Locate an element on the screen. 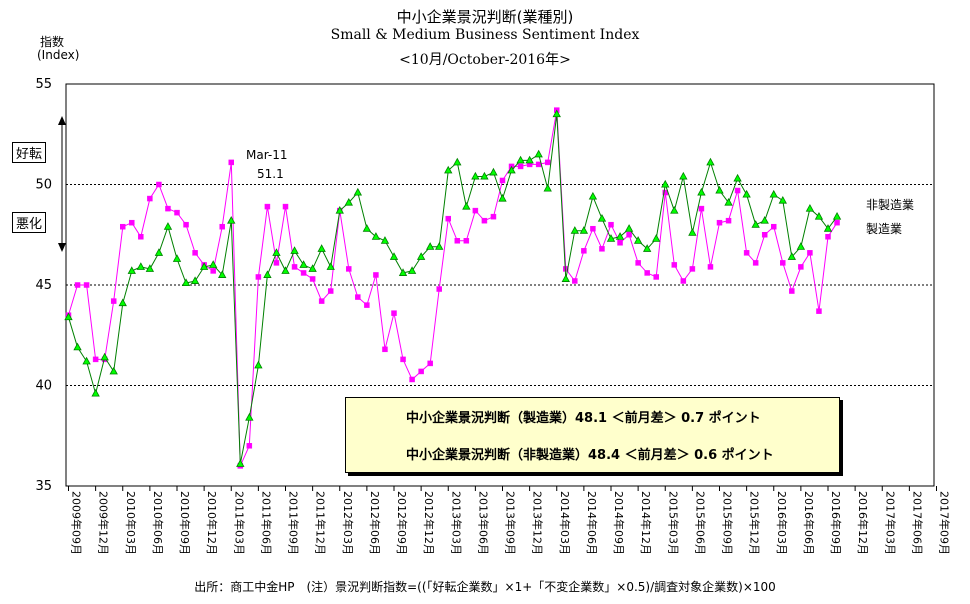 Image resolution: width=970 pixels, height=604 pixels. annotation-value: 51.1 is located at coordinates (270, 174).